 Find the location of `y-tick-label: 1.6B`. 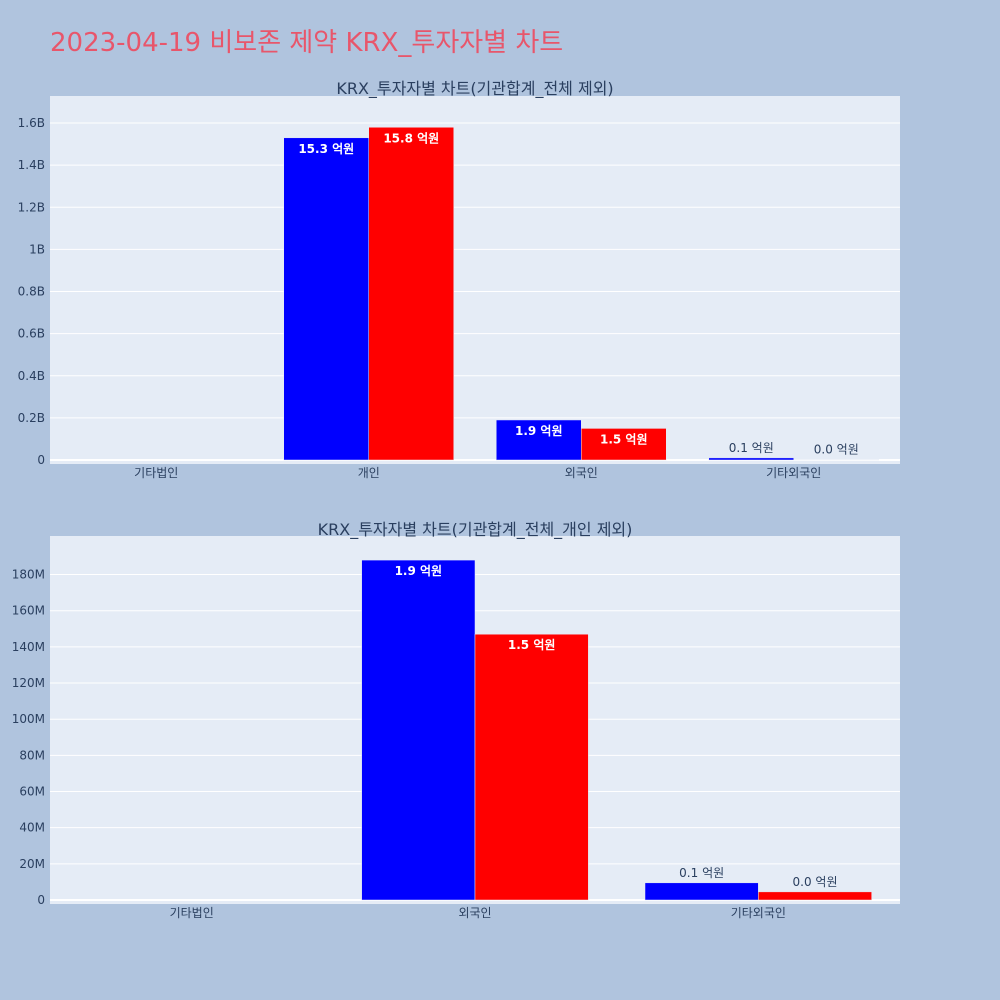

y-tick-label: 1.6B is located at coordinates (31, 123).